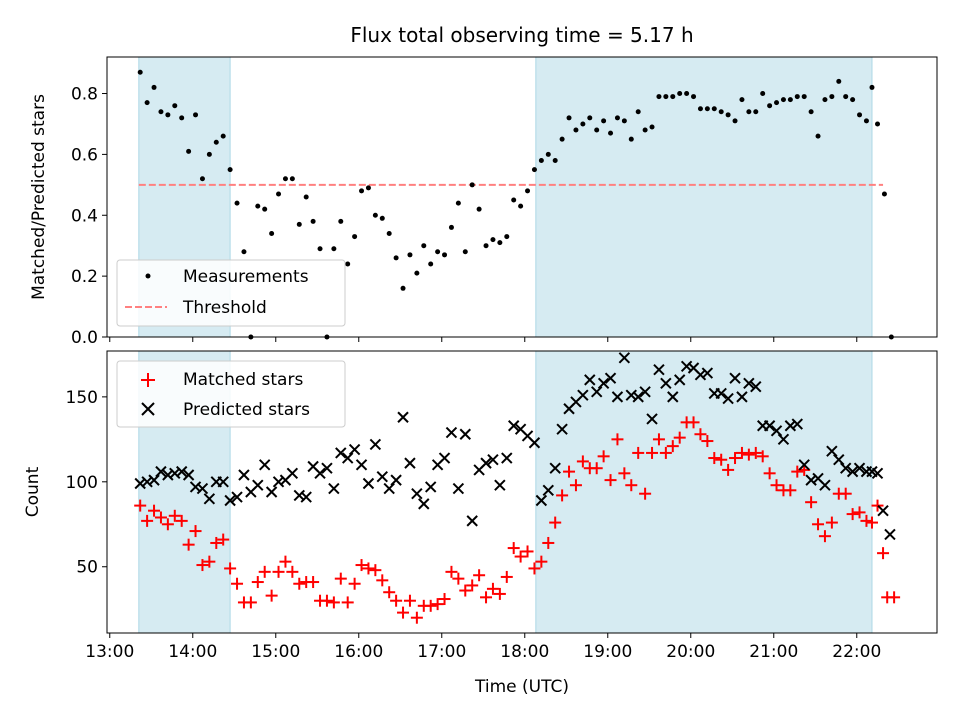  What do you see at coordinates (231, 293) in the screenshot?
I see `top-legend-box` at bounding box center [231, 293].